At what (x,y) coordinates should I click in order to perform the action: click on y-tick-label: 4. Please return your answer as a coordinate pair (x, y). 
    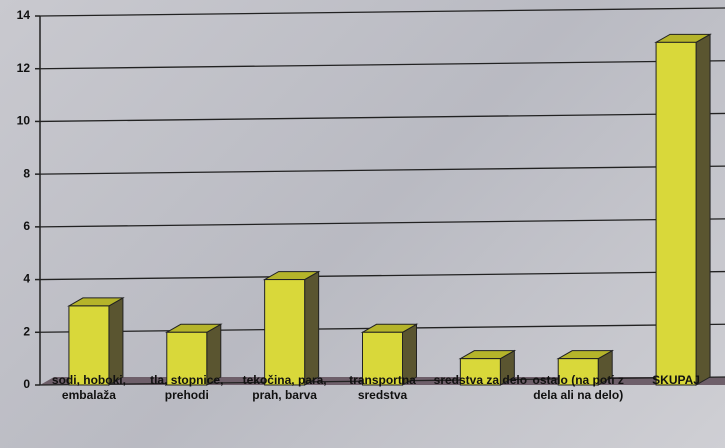
    Looking at the image, I should click on (26, 279).